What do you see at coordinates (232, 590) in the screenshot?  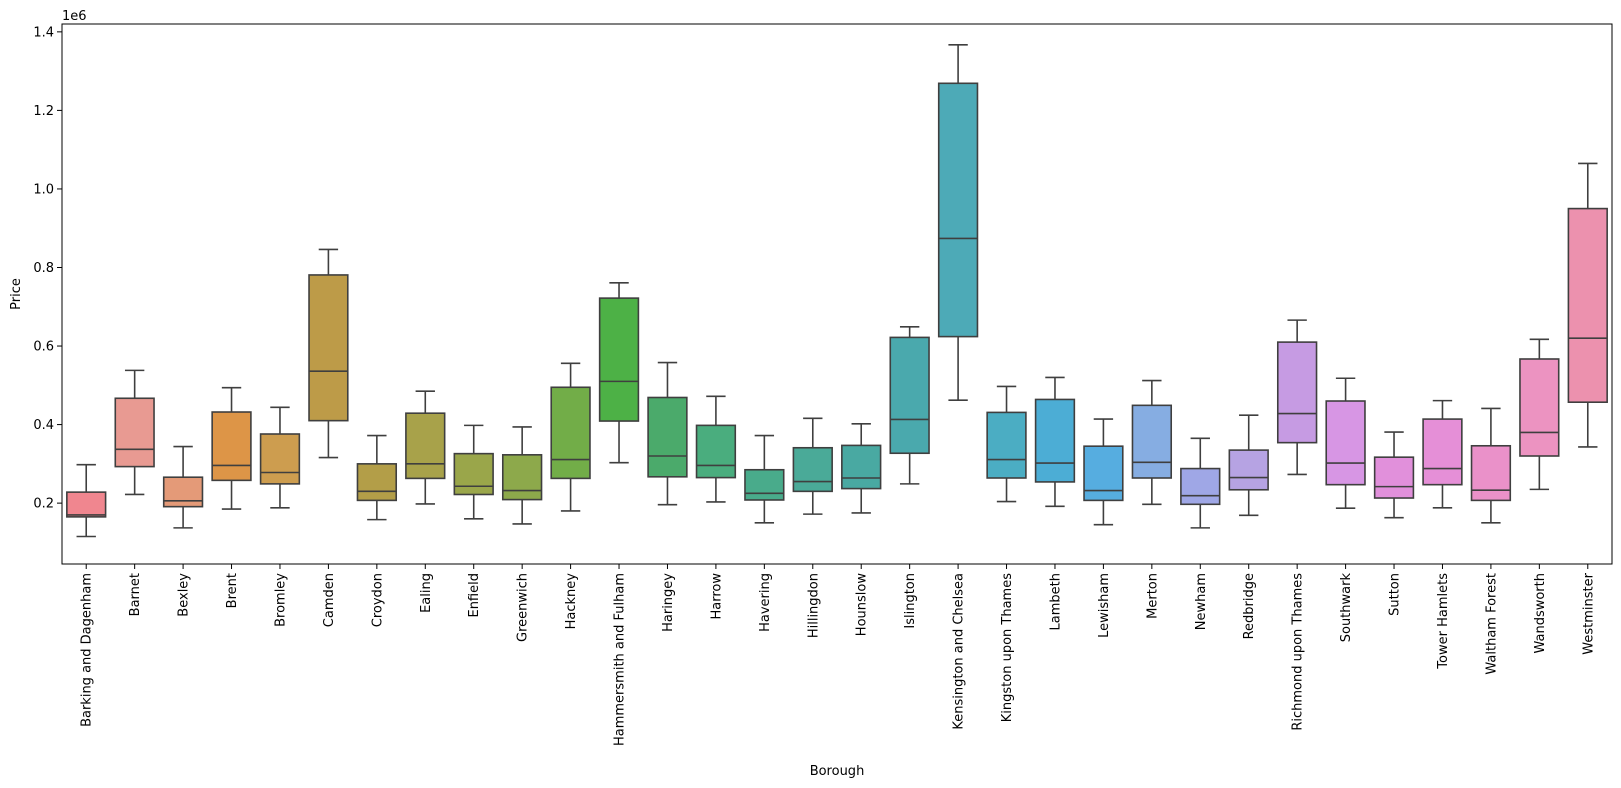 I see `x-tick-label: Brent` at bounding box center [232, 590].